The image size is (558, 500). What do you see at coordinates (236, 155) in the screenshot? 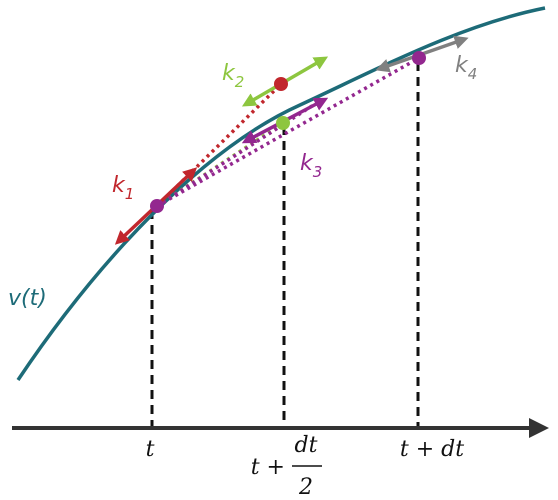
I see `k3-projection-short` at bounding box center [236, 155].